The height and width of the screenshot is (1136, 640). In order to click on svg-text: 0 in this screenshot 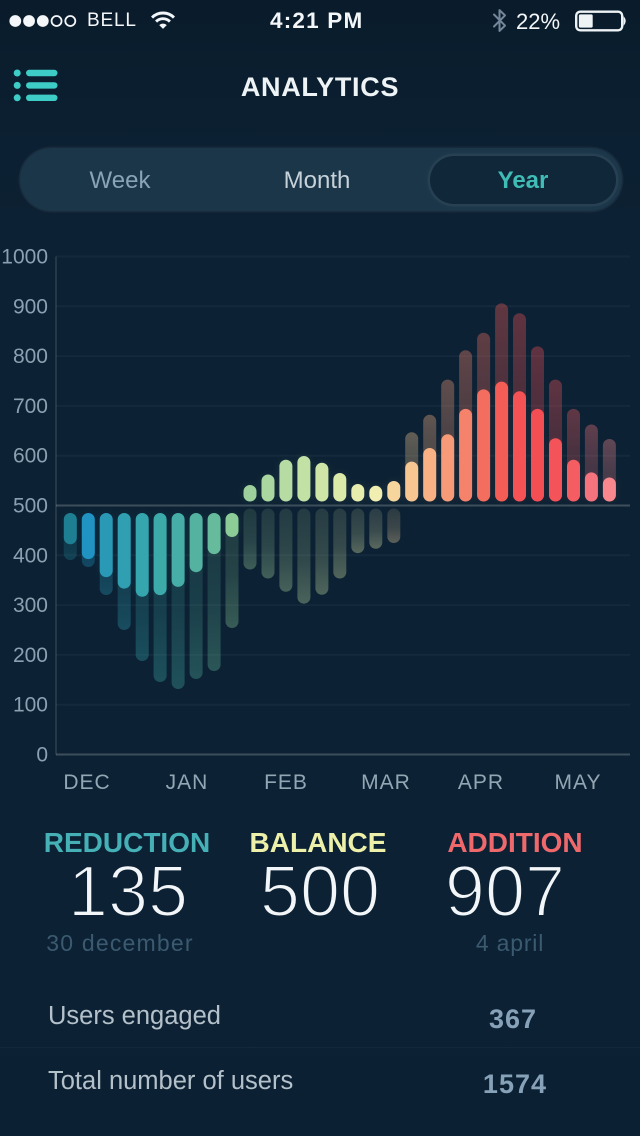, I will do `click(42, 755)`.